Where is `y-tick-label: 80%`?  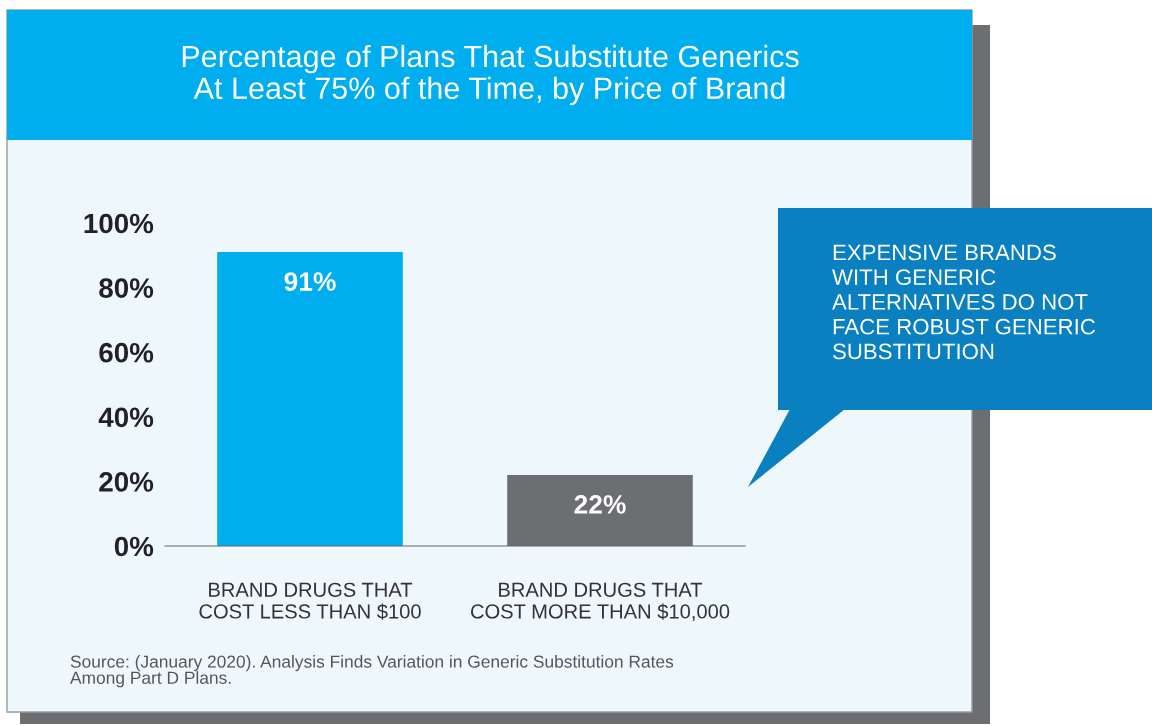
y-tick-label: 80% is located at coordinates (126, 288).